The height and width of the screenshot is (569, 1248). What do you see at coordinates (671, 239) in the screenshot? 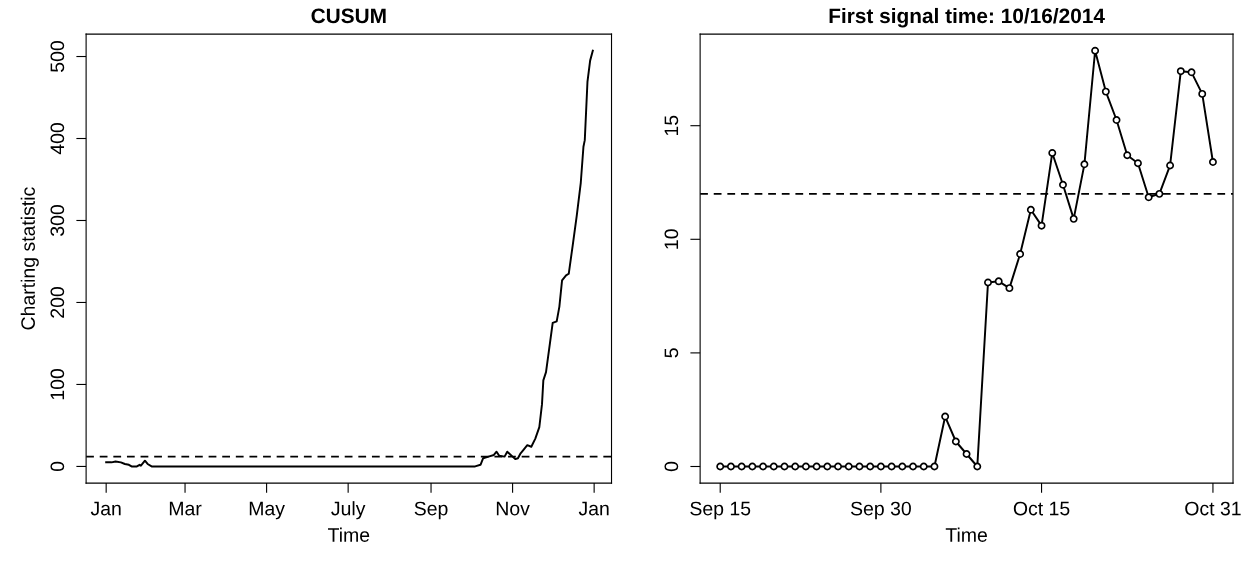
I see `y-tick-label: 10` at bounding box center [671, 239].